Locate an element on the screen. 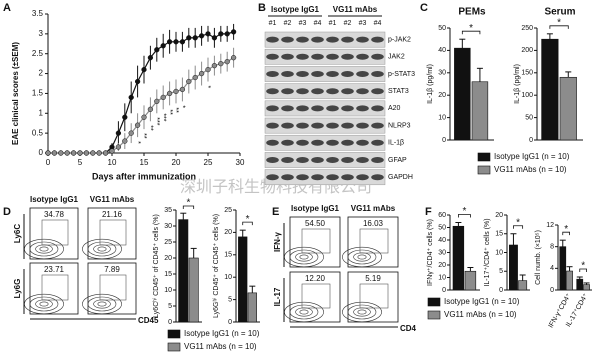  y-tick-label: 250 is located at coordinates (527, 28).